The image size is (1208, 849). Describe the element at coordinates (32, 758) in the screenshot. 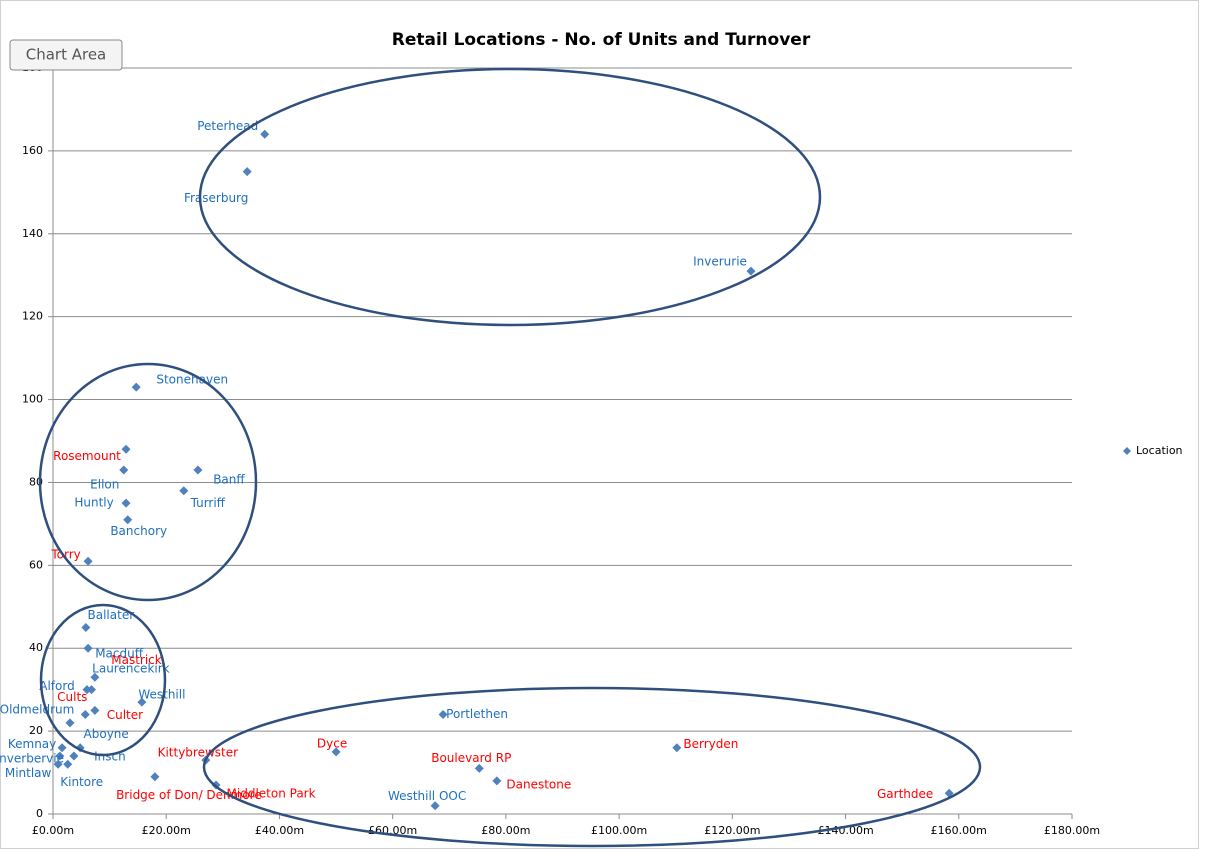

I see `point-label: Inverbervie` at that location.